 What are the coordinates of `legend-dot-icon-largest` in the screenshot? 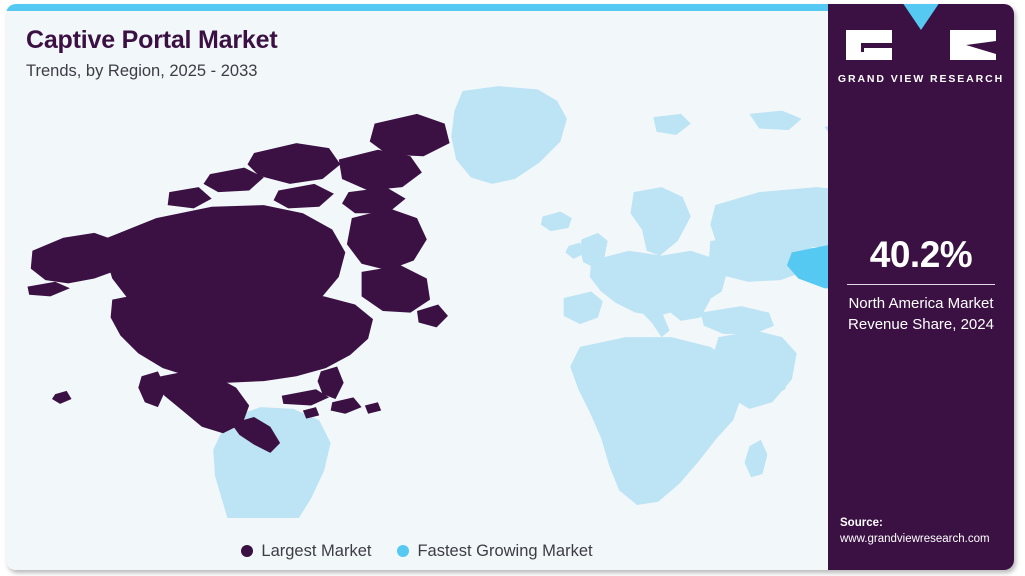 It's located at (247, 551).